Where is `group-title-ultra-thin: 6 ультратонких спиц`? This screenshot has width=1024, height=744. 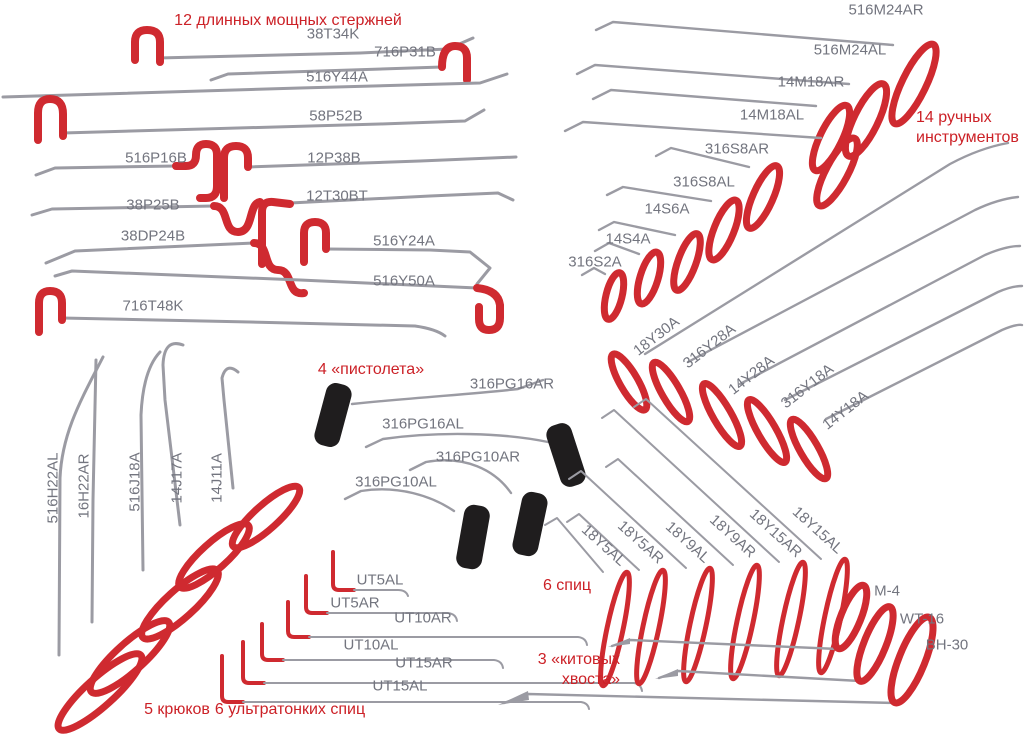 group-title-ultra-thin: 6 ультратонких спиц is located at coordinates (290, 709).